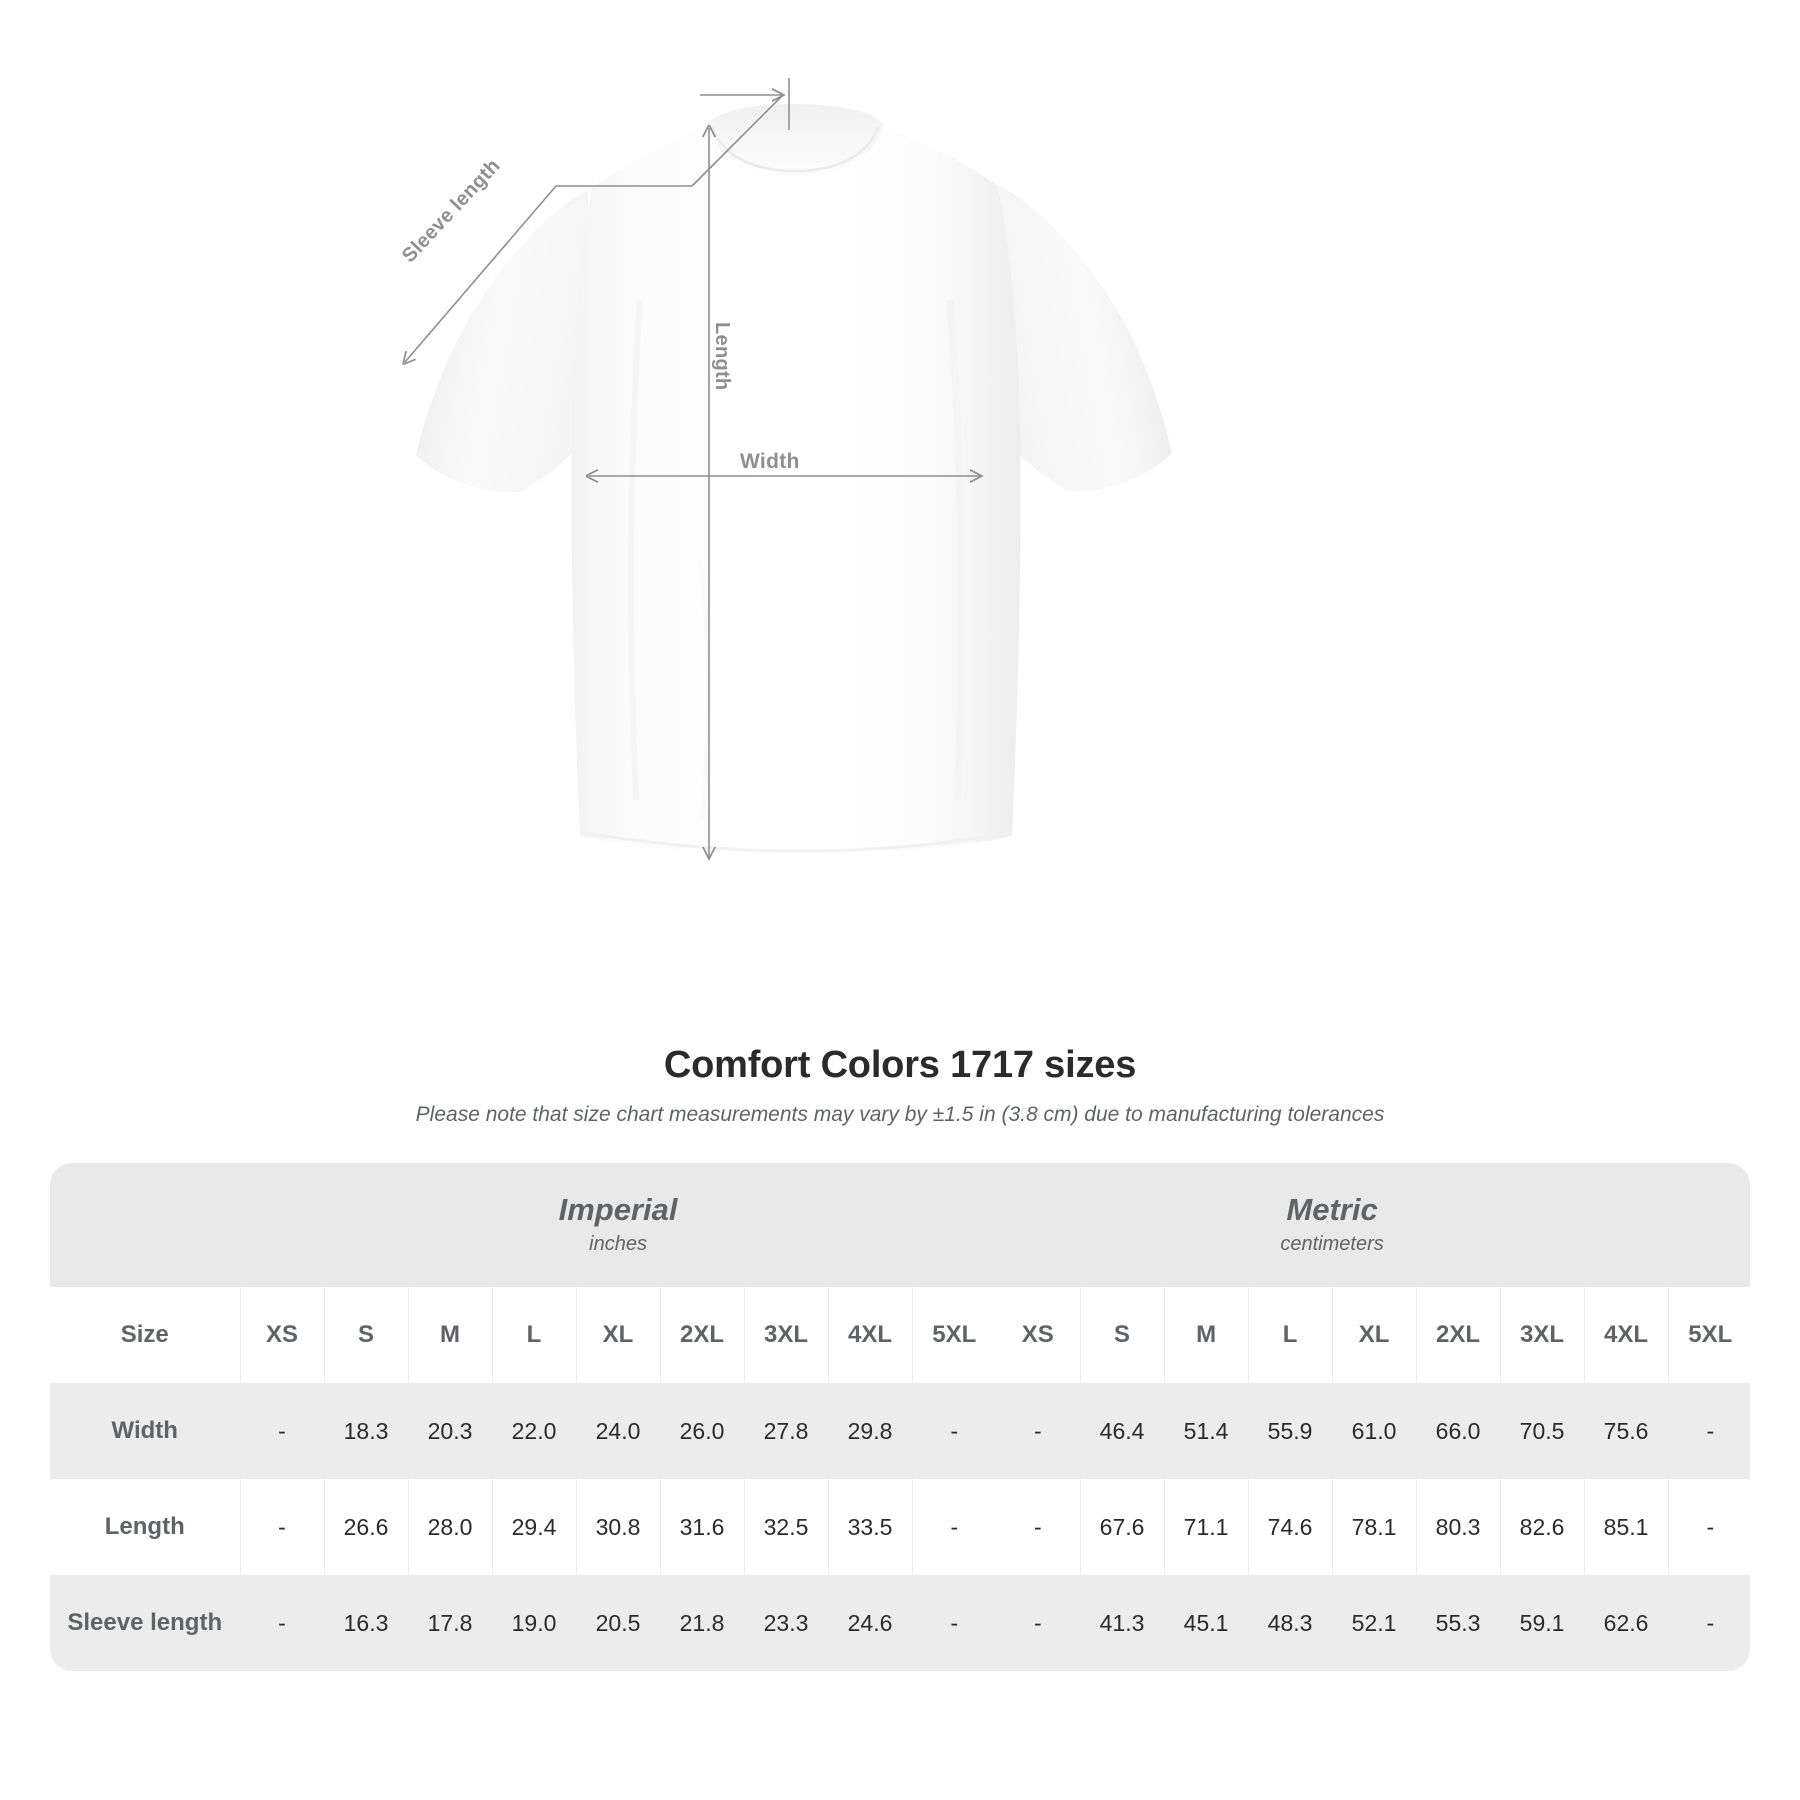 Image resolution: width=1800 pixels, height=1800 pixels. Describe the element at coordinates (145, 1335) in the screenshot. I see `size-header-label: Size` at that location.